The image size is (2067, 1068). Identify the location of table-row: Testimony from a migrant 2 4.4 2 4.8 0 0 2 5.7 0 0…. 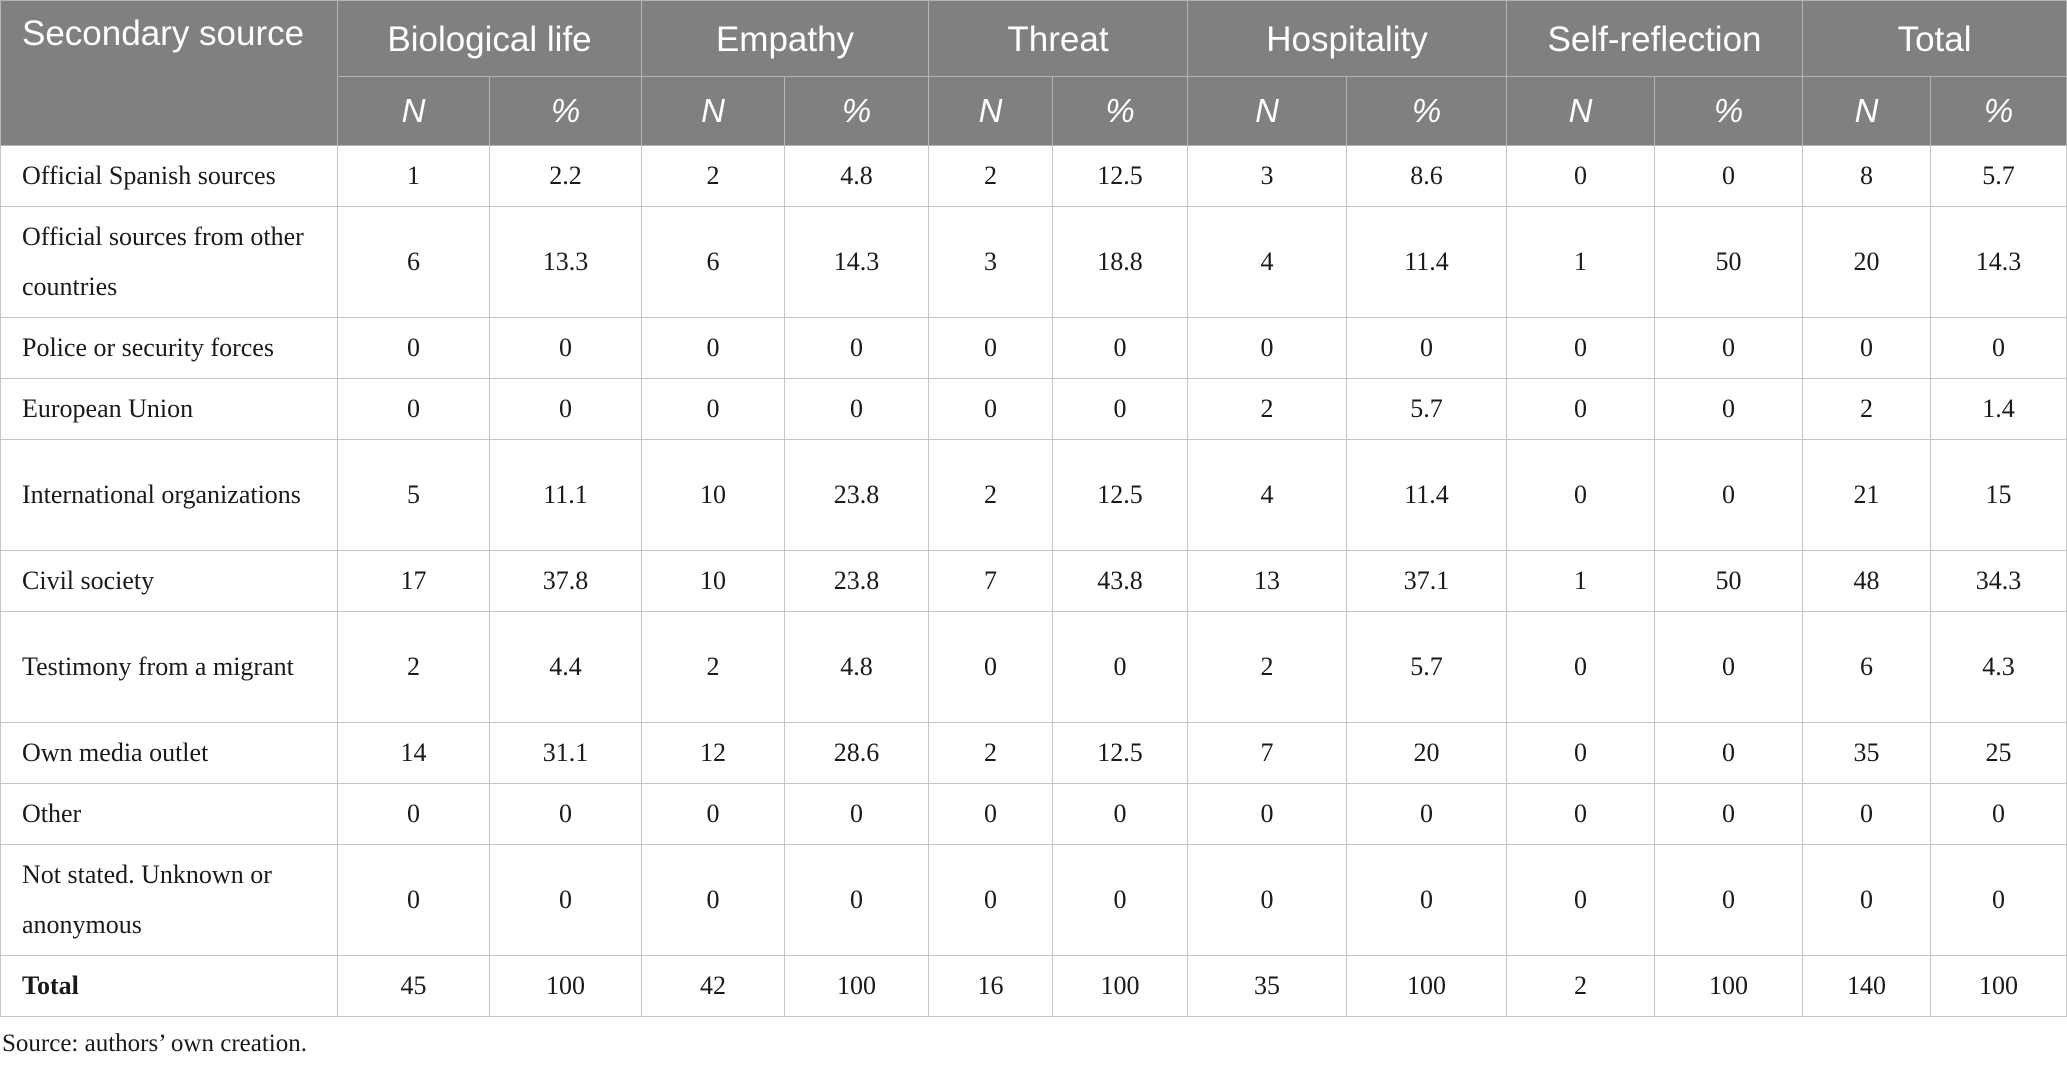
(1033, 667).